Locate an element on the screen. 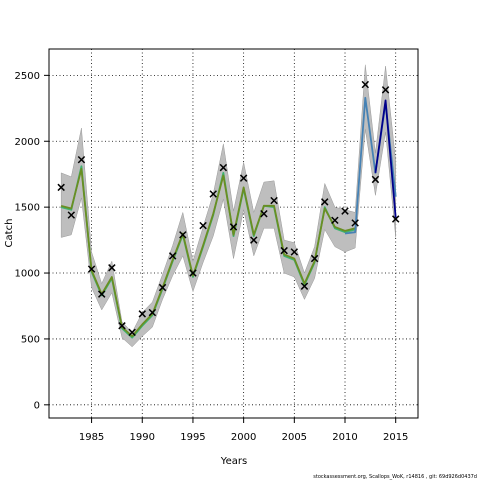 The width and height of the screenshot is (480, 480). x-tick-label: 2000 is located at coordinates (243, 437).